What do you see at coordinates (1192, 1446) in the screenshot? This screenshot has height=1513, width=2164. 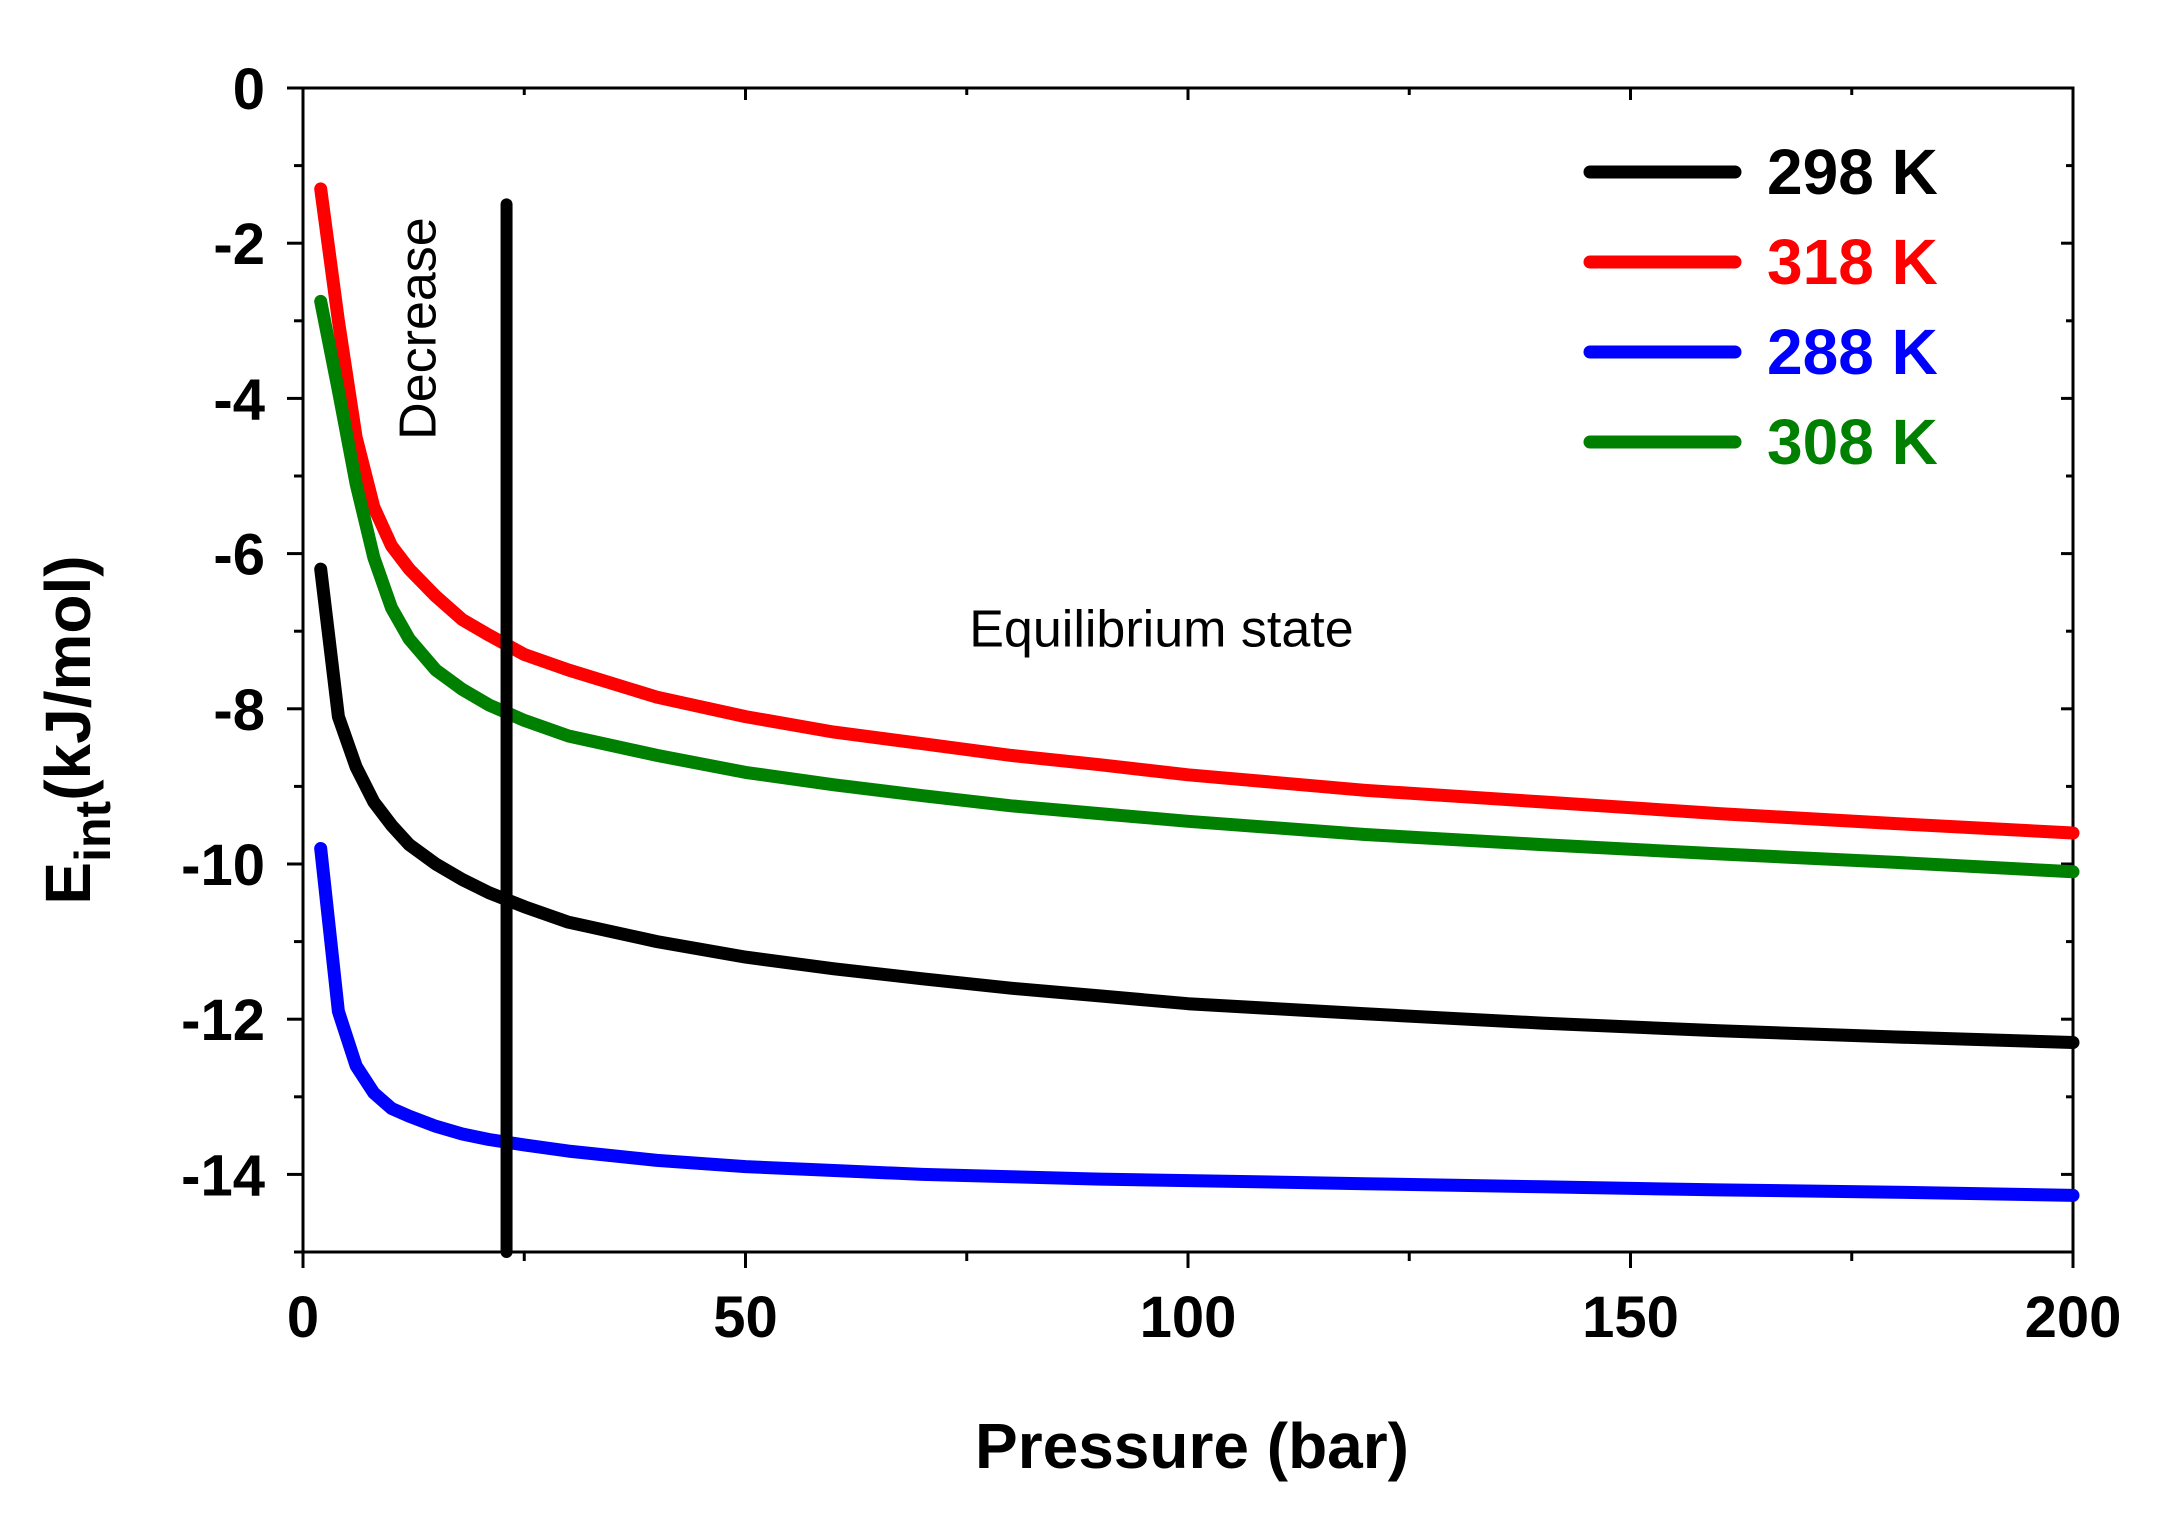 I see `x-axis-title: Pressure (bar)` at bounding box center [1192, 1446].